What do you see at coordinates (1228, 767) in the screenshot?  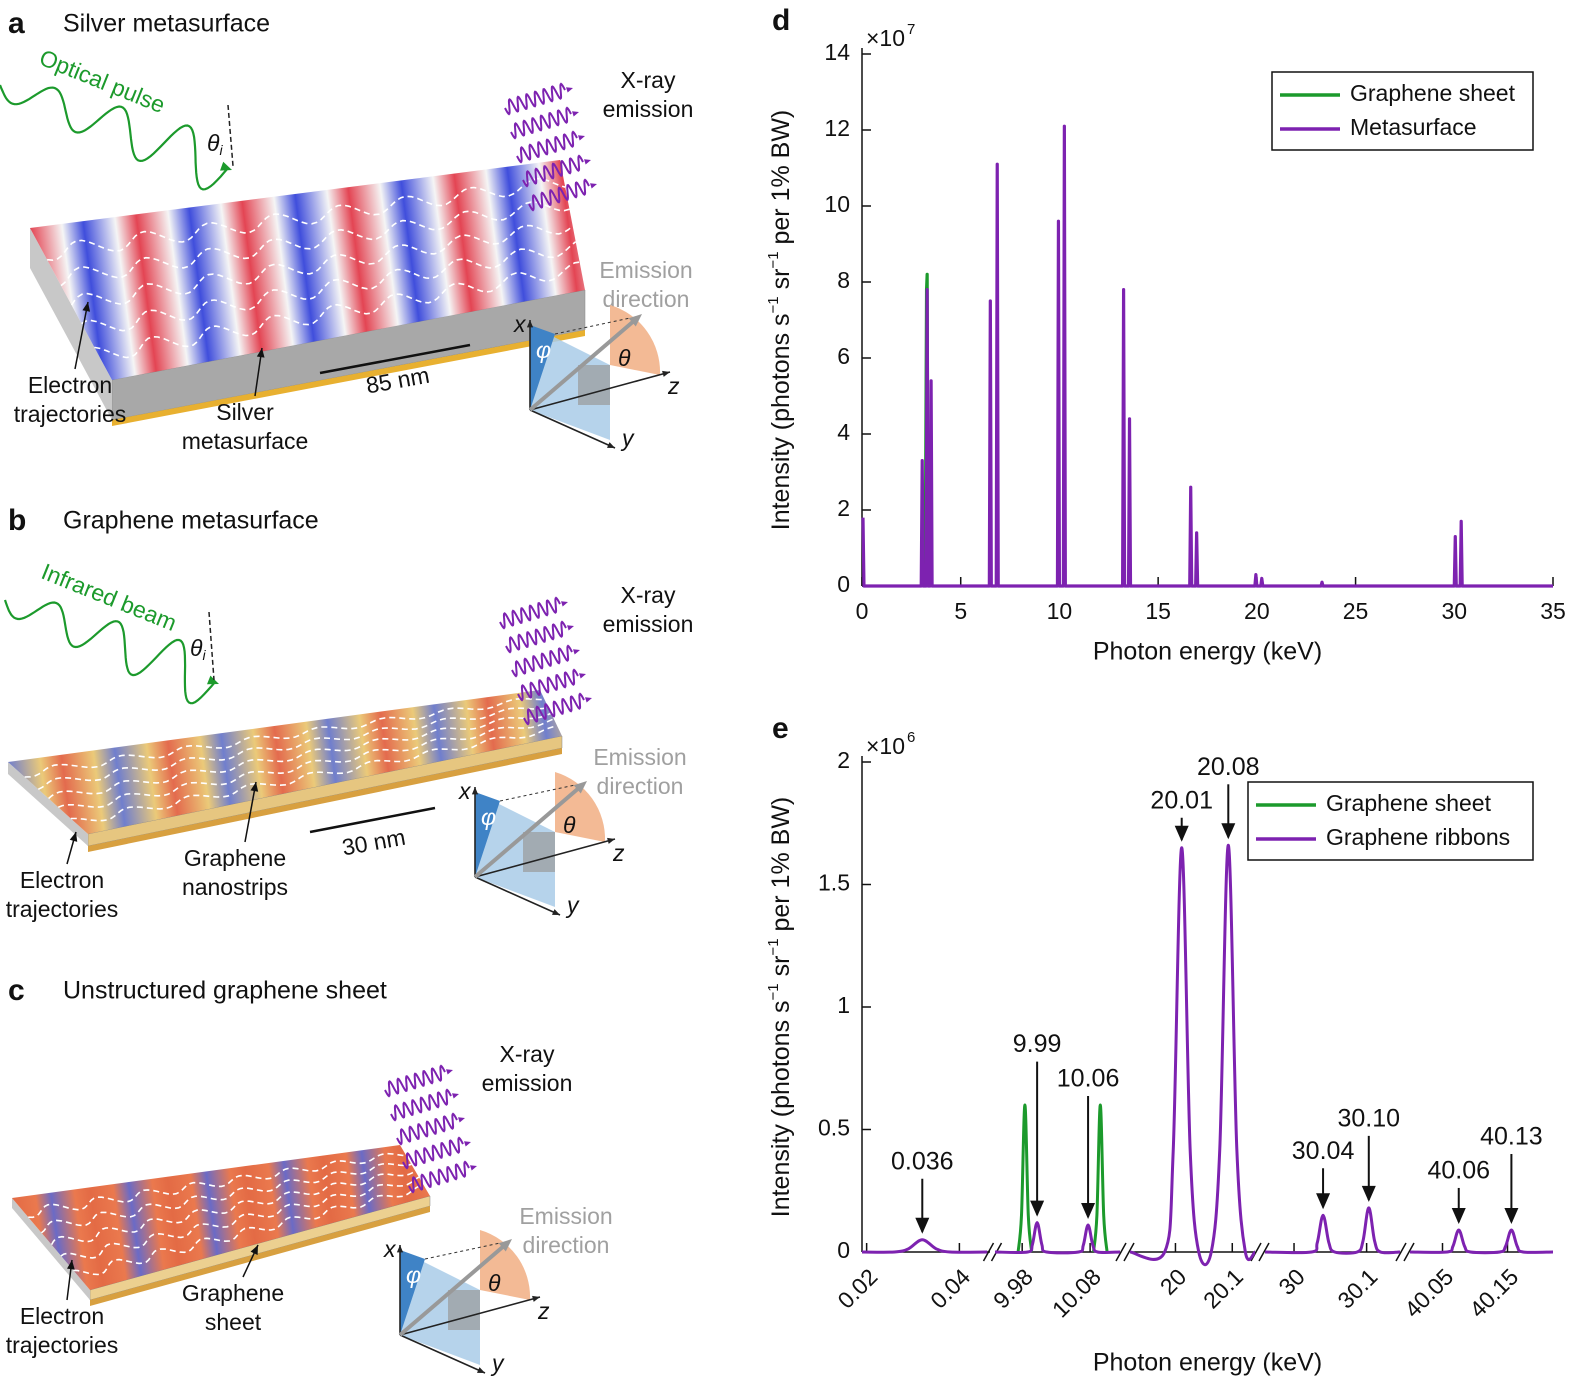 I see `peak-label: 20.08` at bounding box center [1228, 767].